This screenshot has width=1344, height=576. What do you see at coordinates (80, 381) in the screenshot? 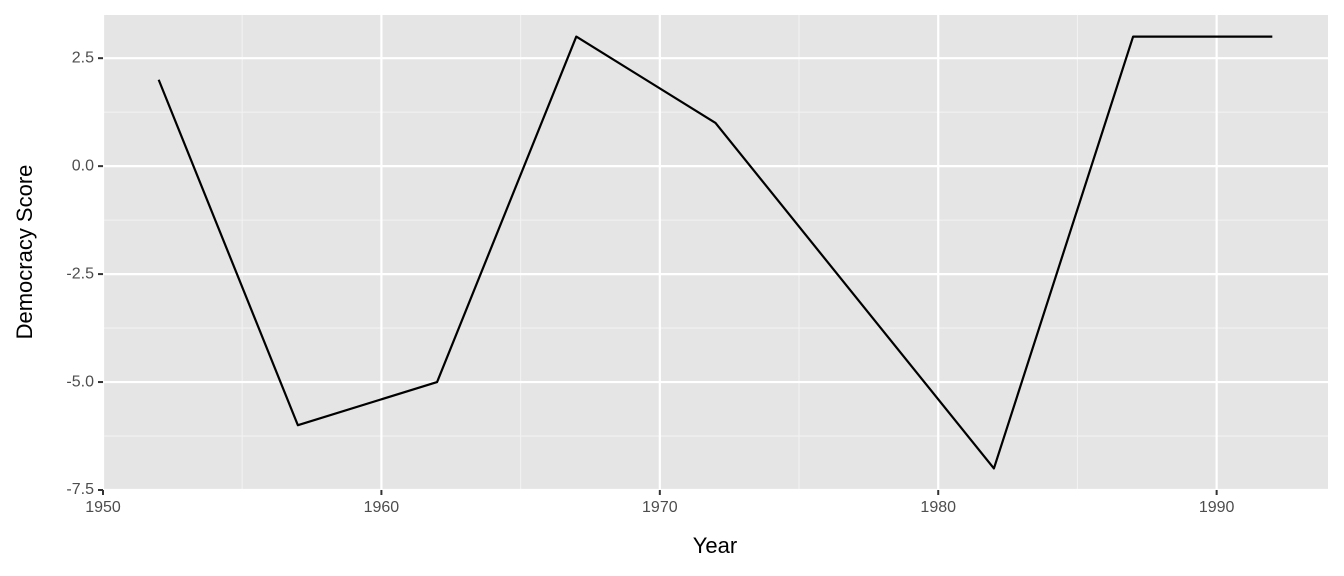
I see `y-tick-label: -5.0` at bounding box center [80, 381].